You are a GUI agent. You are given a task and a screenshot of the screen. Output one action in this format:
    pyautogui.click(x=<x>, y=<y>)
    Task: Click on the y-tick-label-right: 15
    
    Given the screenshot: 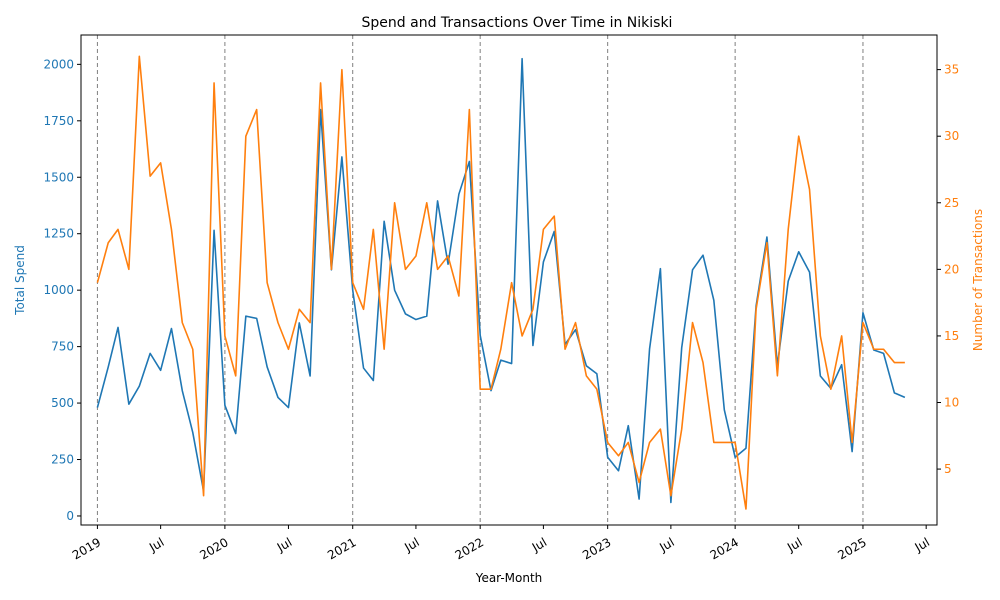 What is the action you would take?
    pyautogui.click(x=951, y=336)
    